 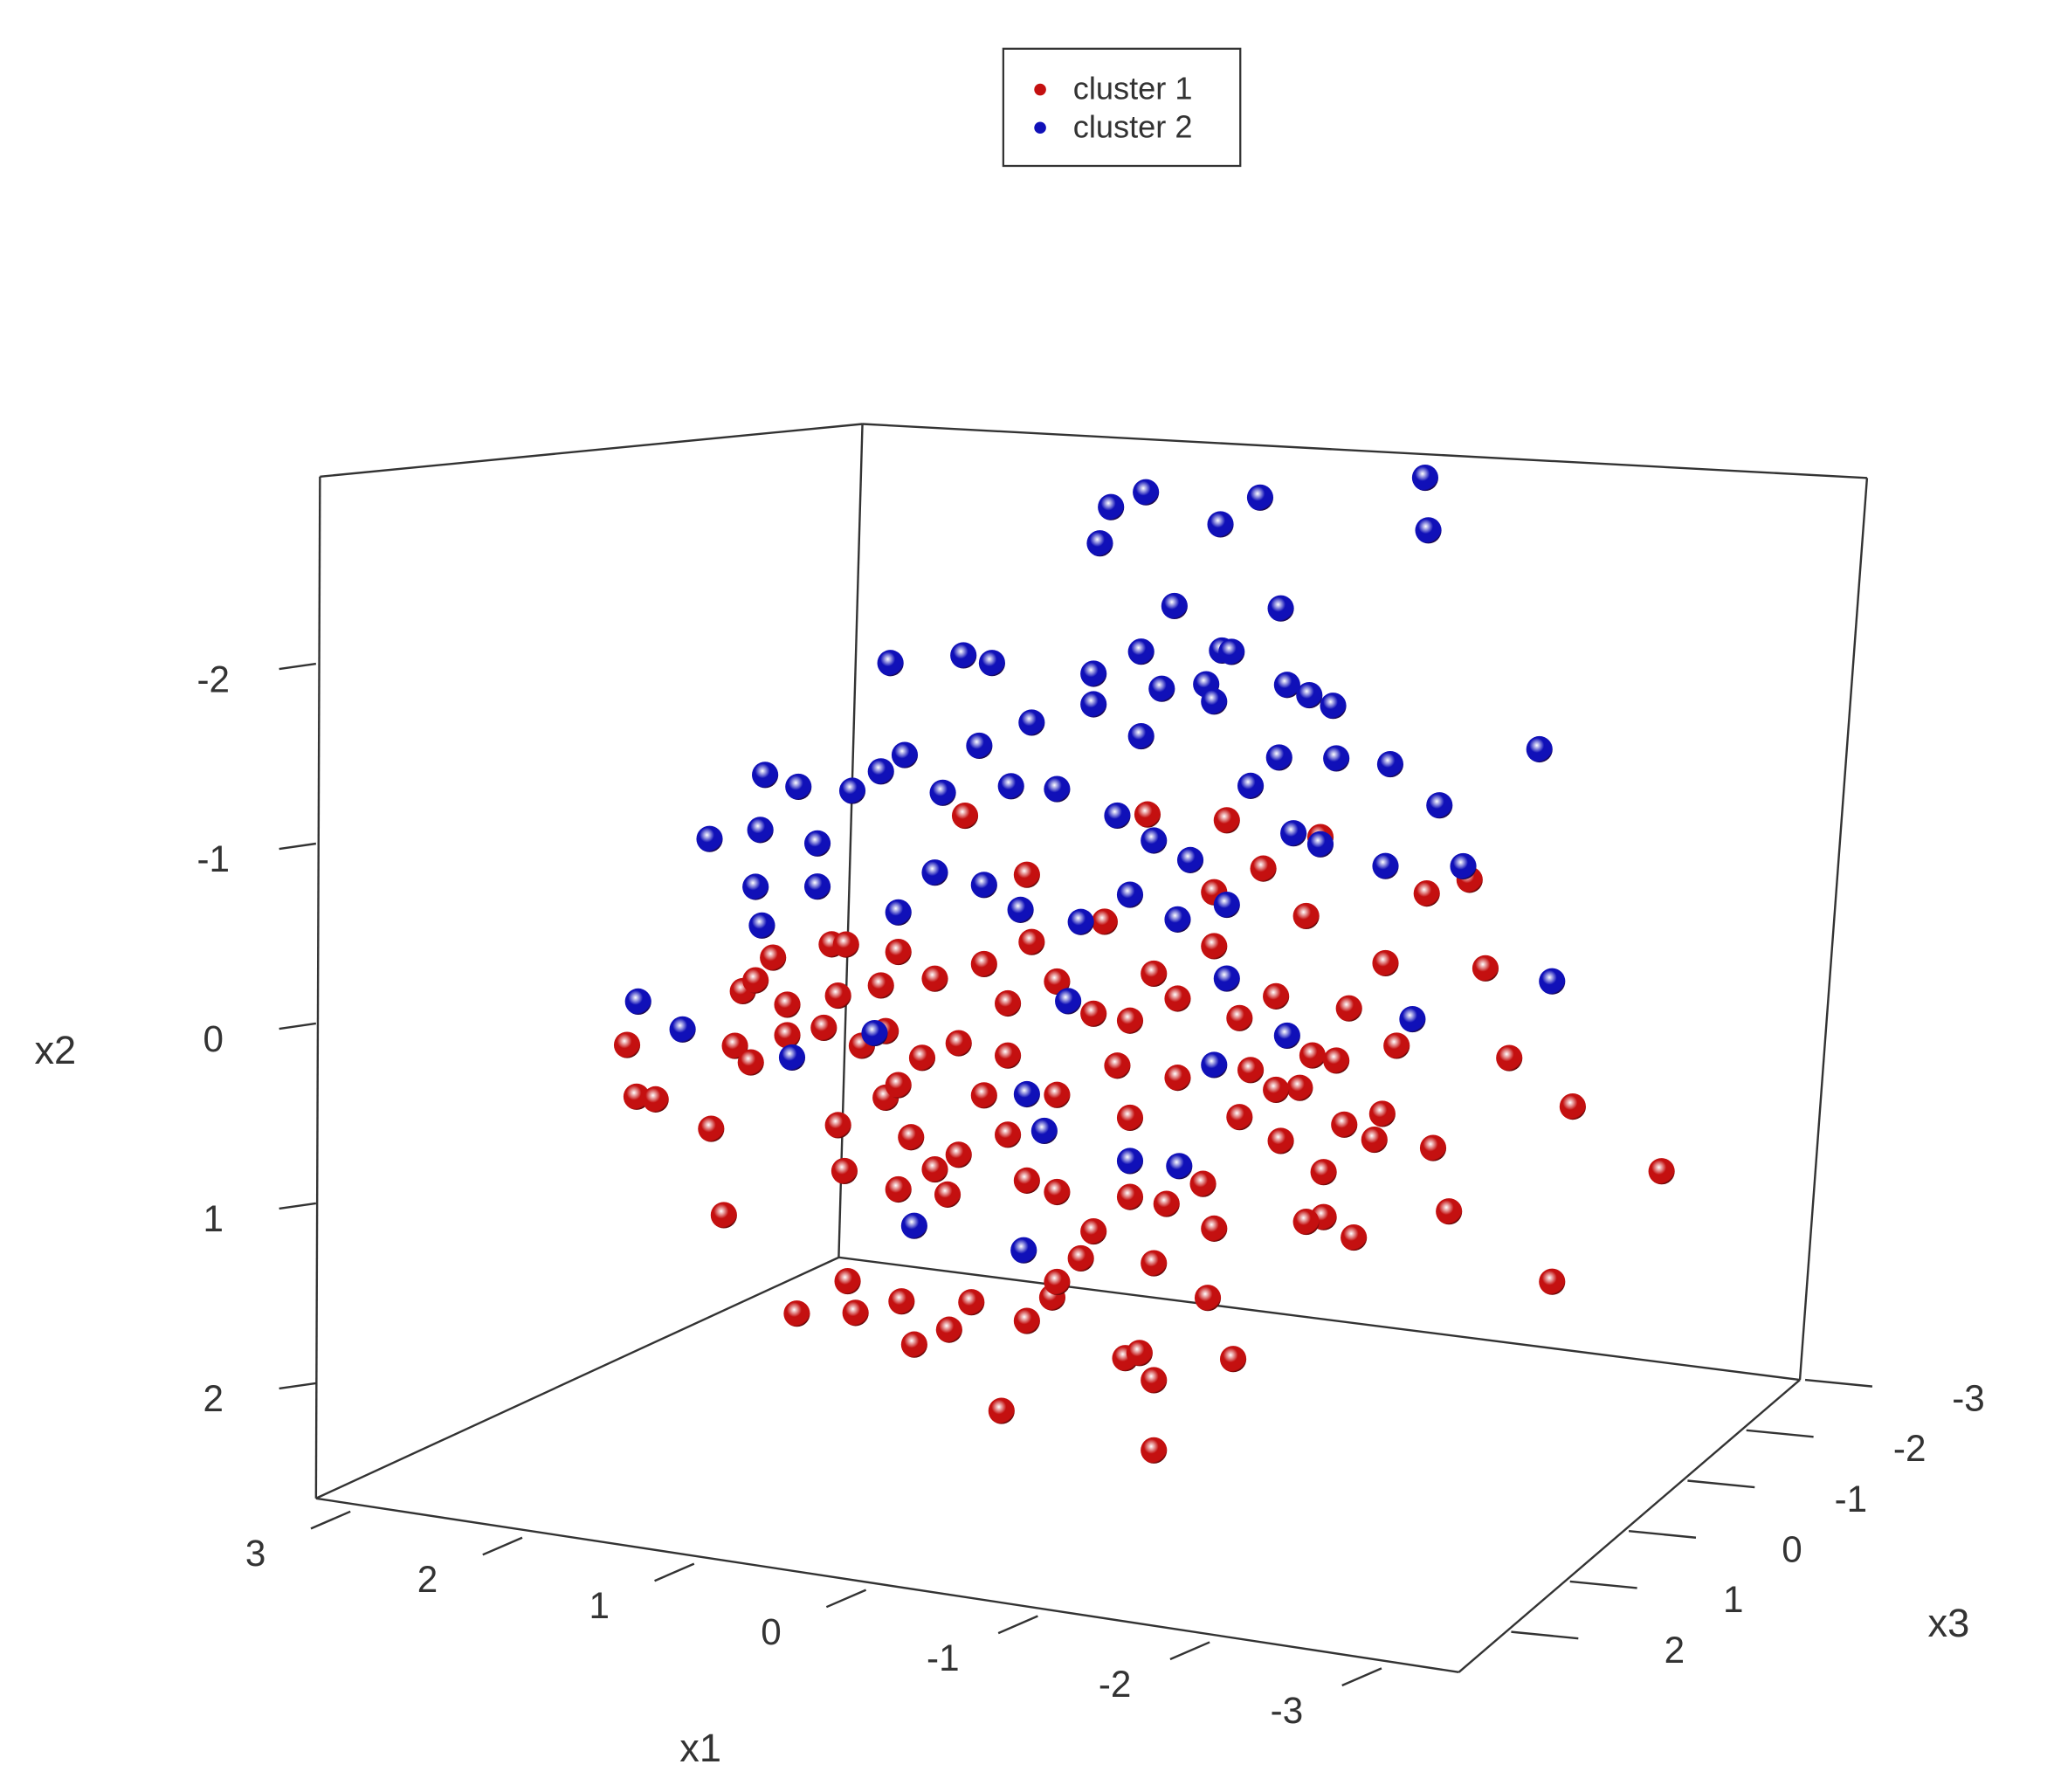 What do you see at coordinates (1910, 1448) in the screenshot?
I see `z-tick-label: -2` at bounding box center [1910, 1448].